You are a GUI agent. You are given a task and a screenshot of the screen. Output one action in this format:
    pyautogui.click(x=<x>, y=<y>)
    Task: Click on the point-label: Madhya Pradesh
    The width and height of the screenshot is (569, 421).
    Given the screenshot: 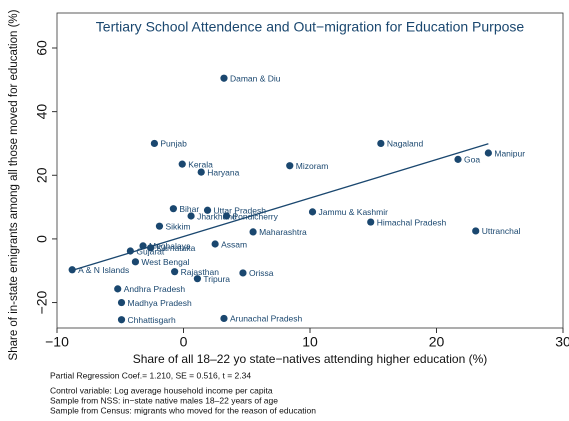 What is the action you would take?
    pyautogui.click(x=160, y=303)
    